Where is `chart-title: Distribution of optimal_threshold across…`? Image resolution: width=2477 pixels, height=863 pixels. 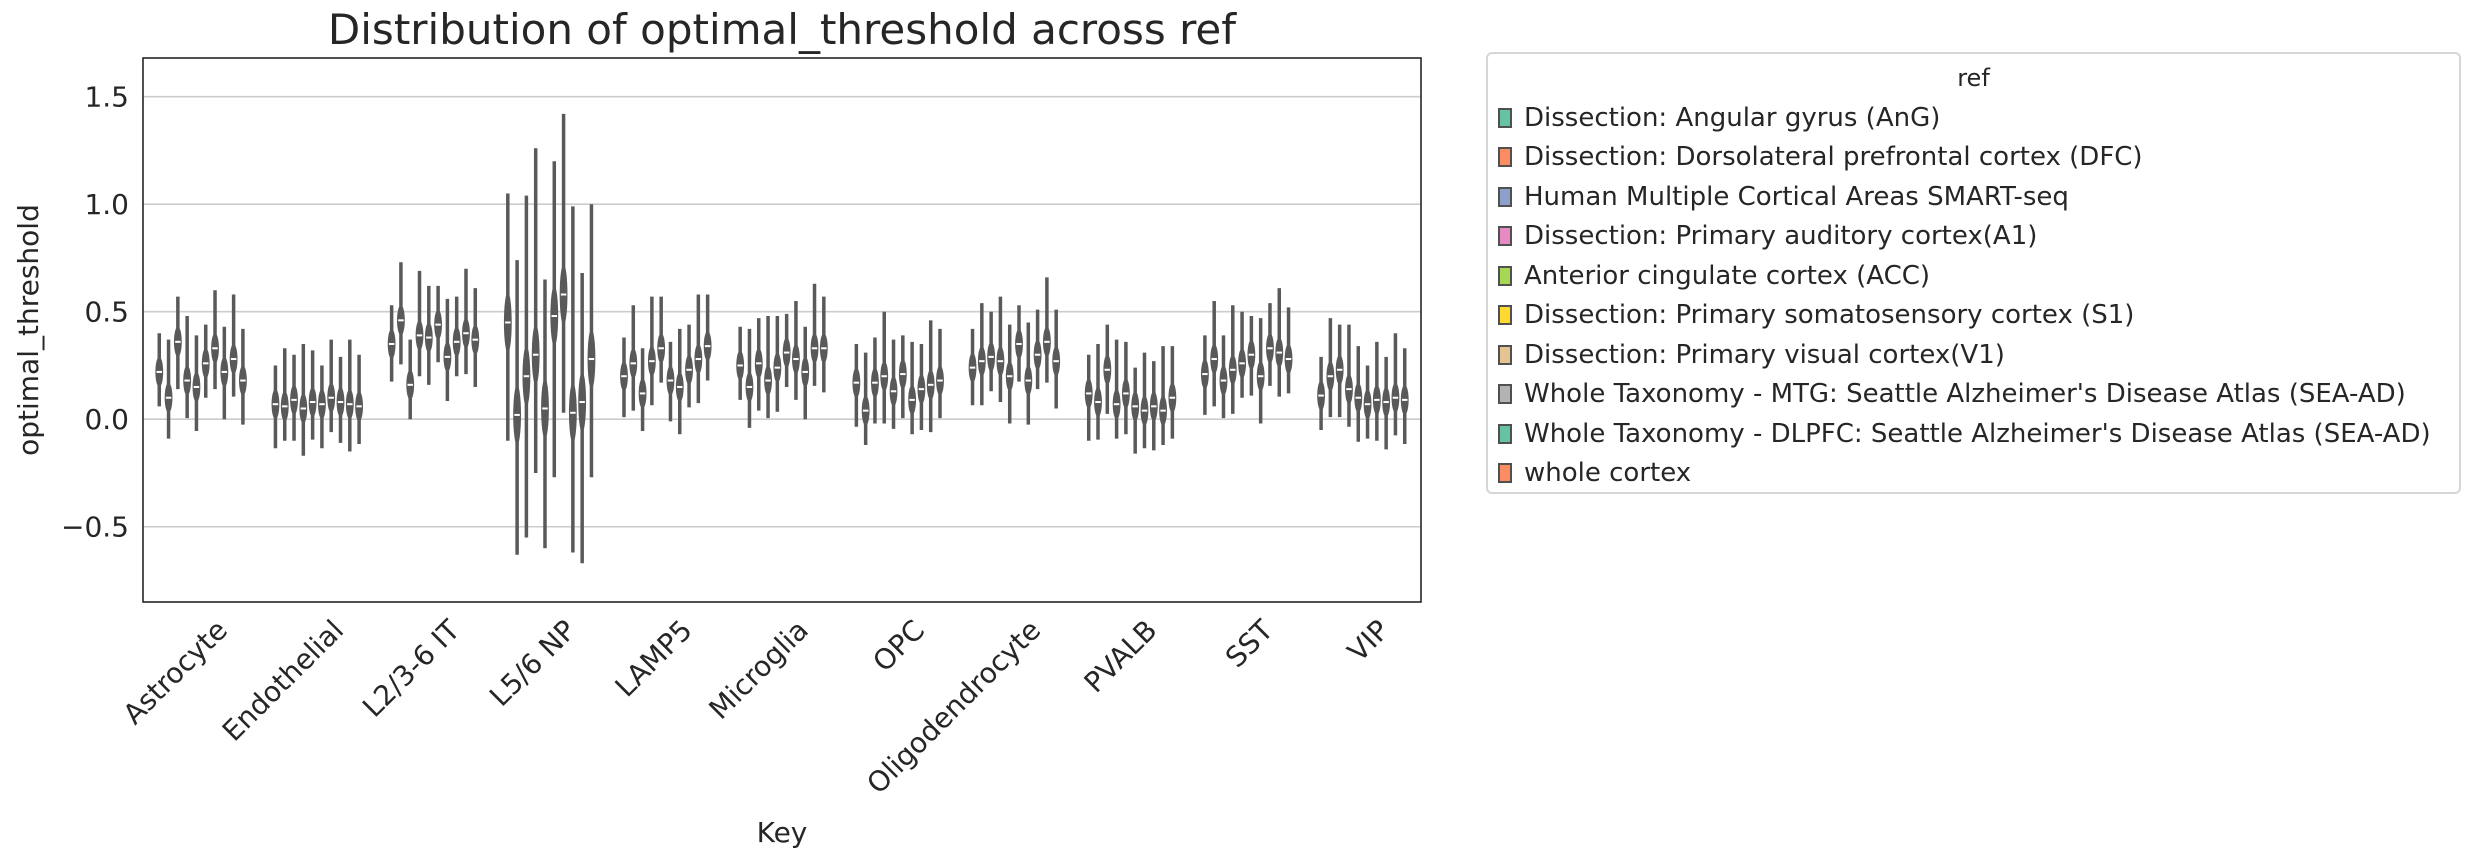
chart-title: Distribution of optimal_threshold across… is located at coordinates (782, 29).